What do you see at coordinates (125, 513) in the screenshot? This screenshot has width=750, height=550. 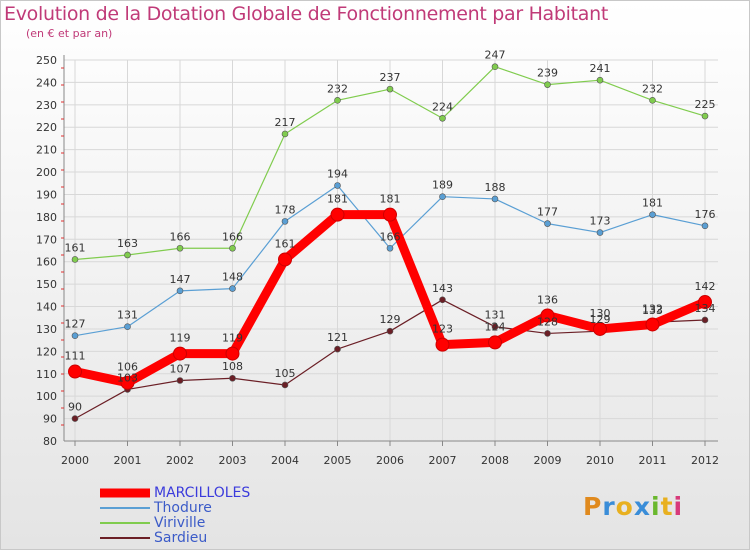 I see `legend-swatches` at bounding box center [125, 513].